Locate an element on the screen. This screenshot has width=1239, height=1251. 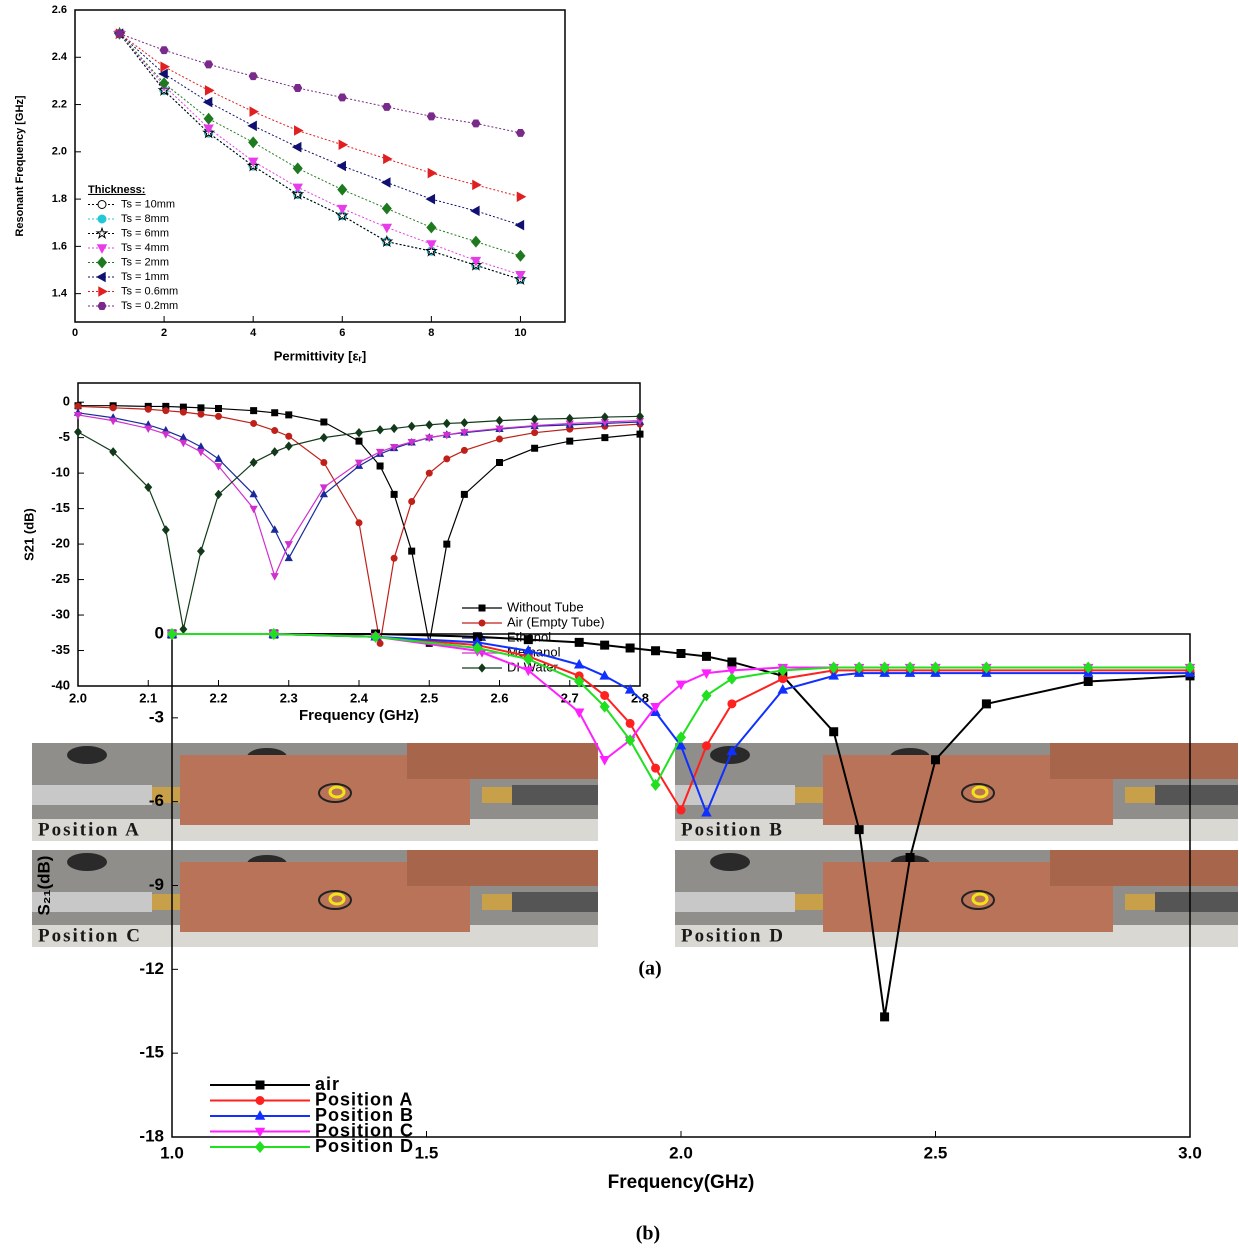
photo-label: Position D is located at coordinates (733, 935).